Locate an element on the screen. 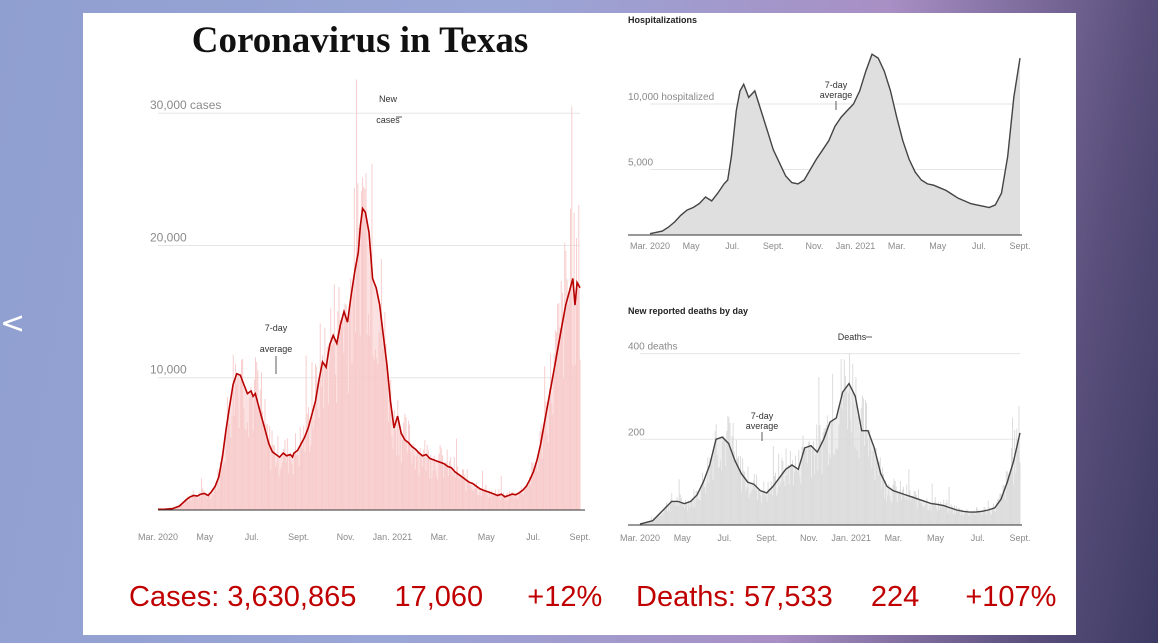  deaths-label: Deaths: is located at coordinates (686, 597).